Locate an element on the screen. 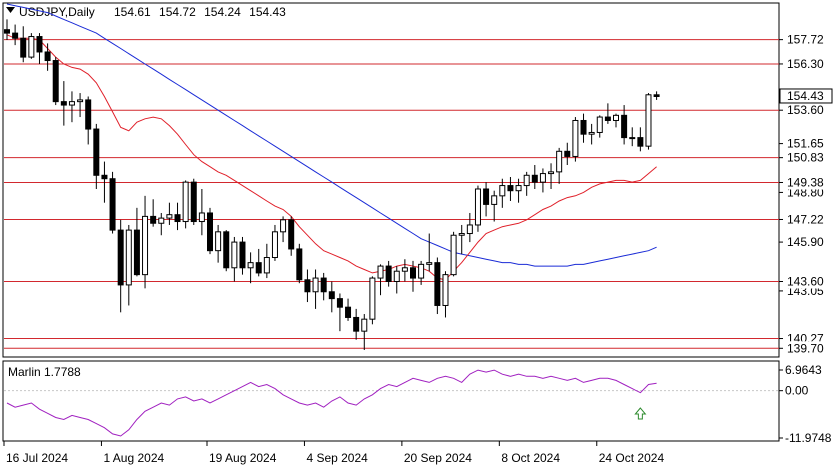 The width and height of the screenshot is (838, 470). ohlc-high: 154.72 is located at coordinates (177, 12).